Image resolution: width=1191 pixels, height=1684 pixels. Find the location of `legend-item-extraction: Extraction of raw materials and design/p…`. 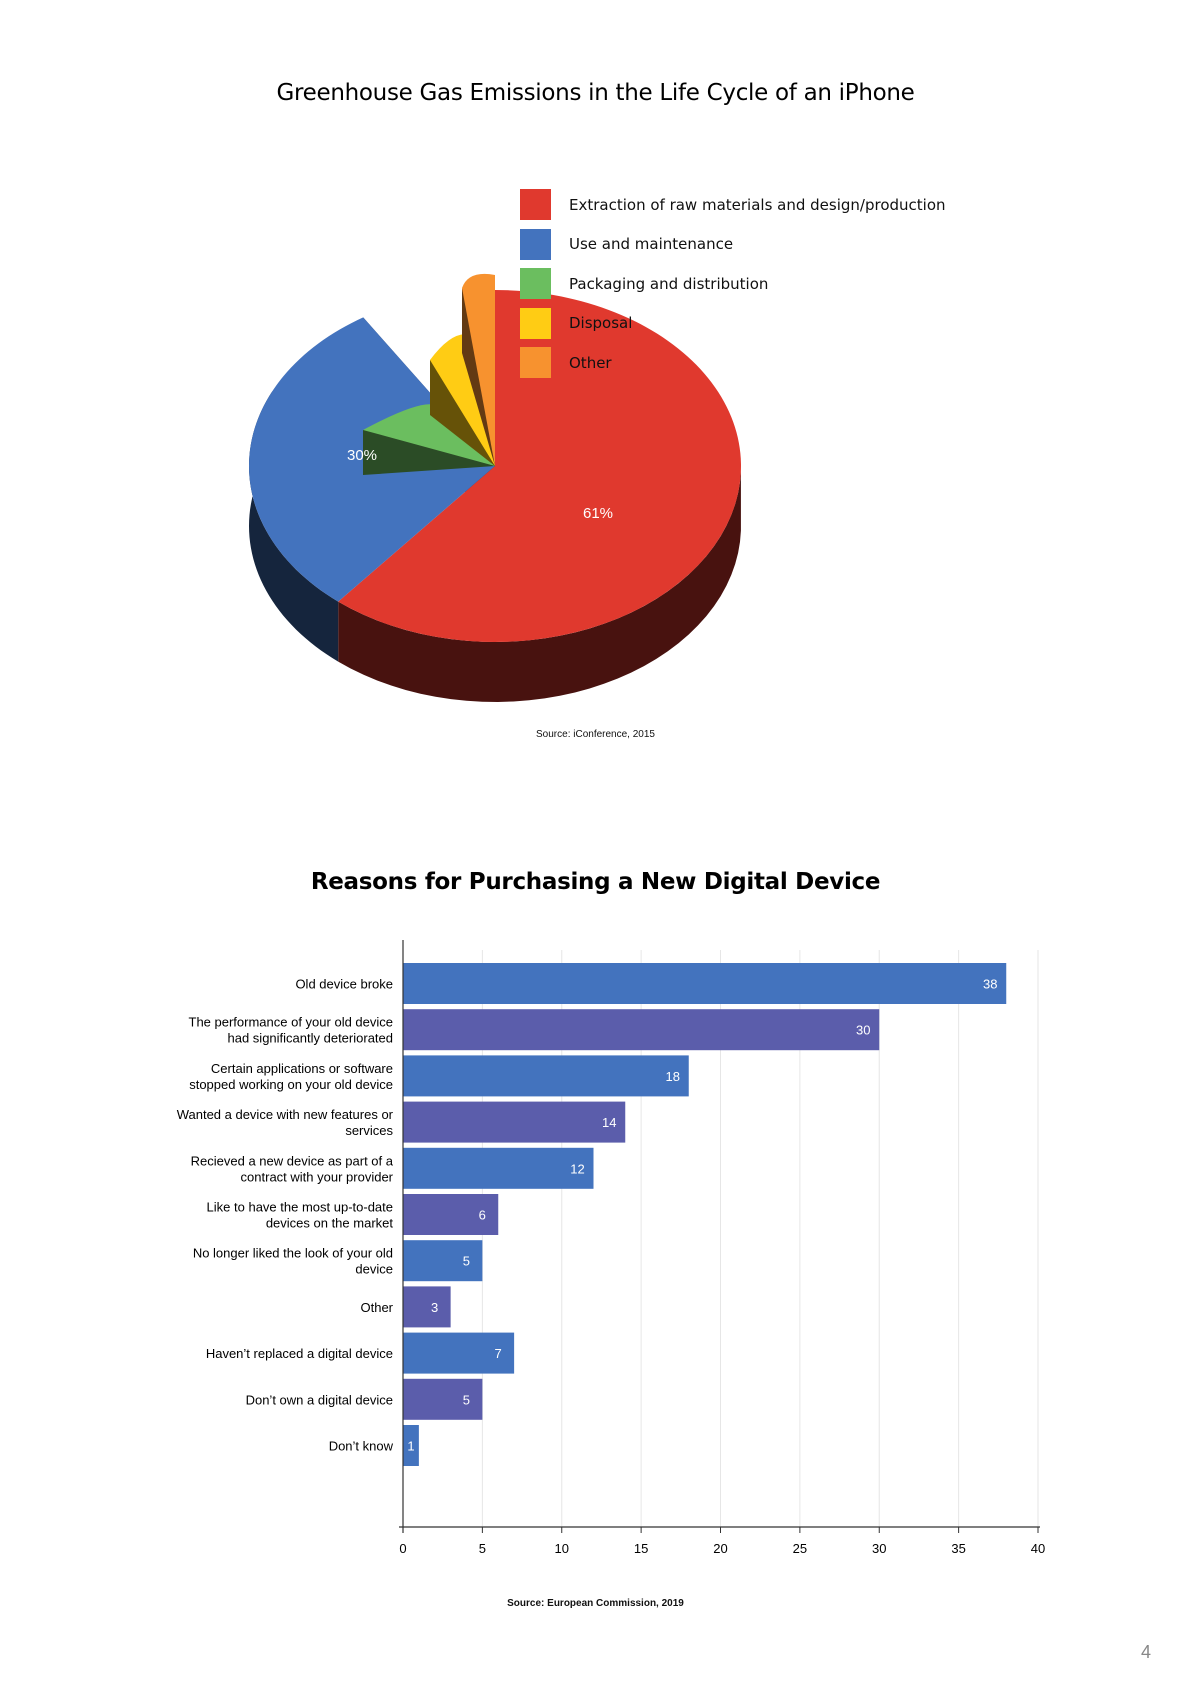

legend-item-extraction: Extraction of raw materials and design/p… is located at coordinates (733, 205).